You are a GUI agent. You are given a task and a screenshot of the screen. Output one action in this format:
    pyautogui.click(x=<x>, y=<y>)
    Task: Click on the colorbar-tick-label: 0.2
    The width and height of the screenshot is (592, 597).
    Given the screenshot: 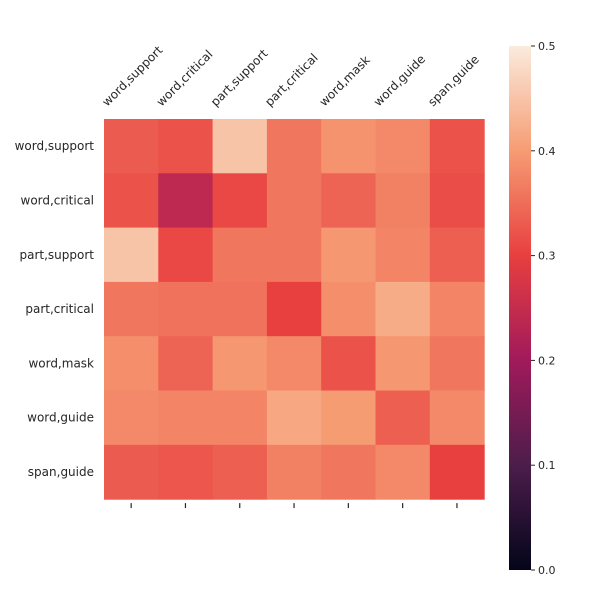 What is the action you would take?
    pyautogui.click(x=547, y=360)
    